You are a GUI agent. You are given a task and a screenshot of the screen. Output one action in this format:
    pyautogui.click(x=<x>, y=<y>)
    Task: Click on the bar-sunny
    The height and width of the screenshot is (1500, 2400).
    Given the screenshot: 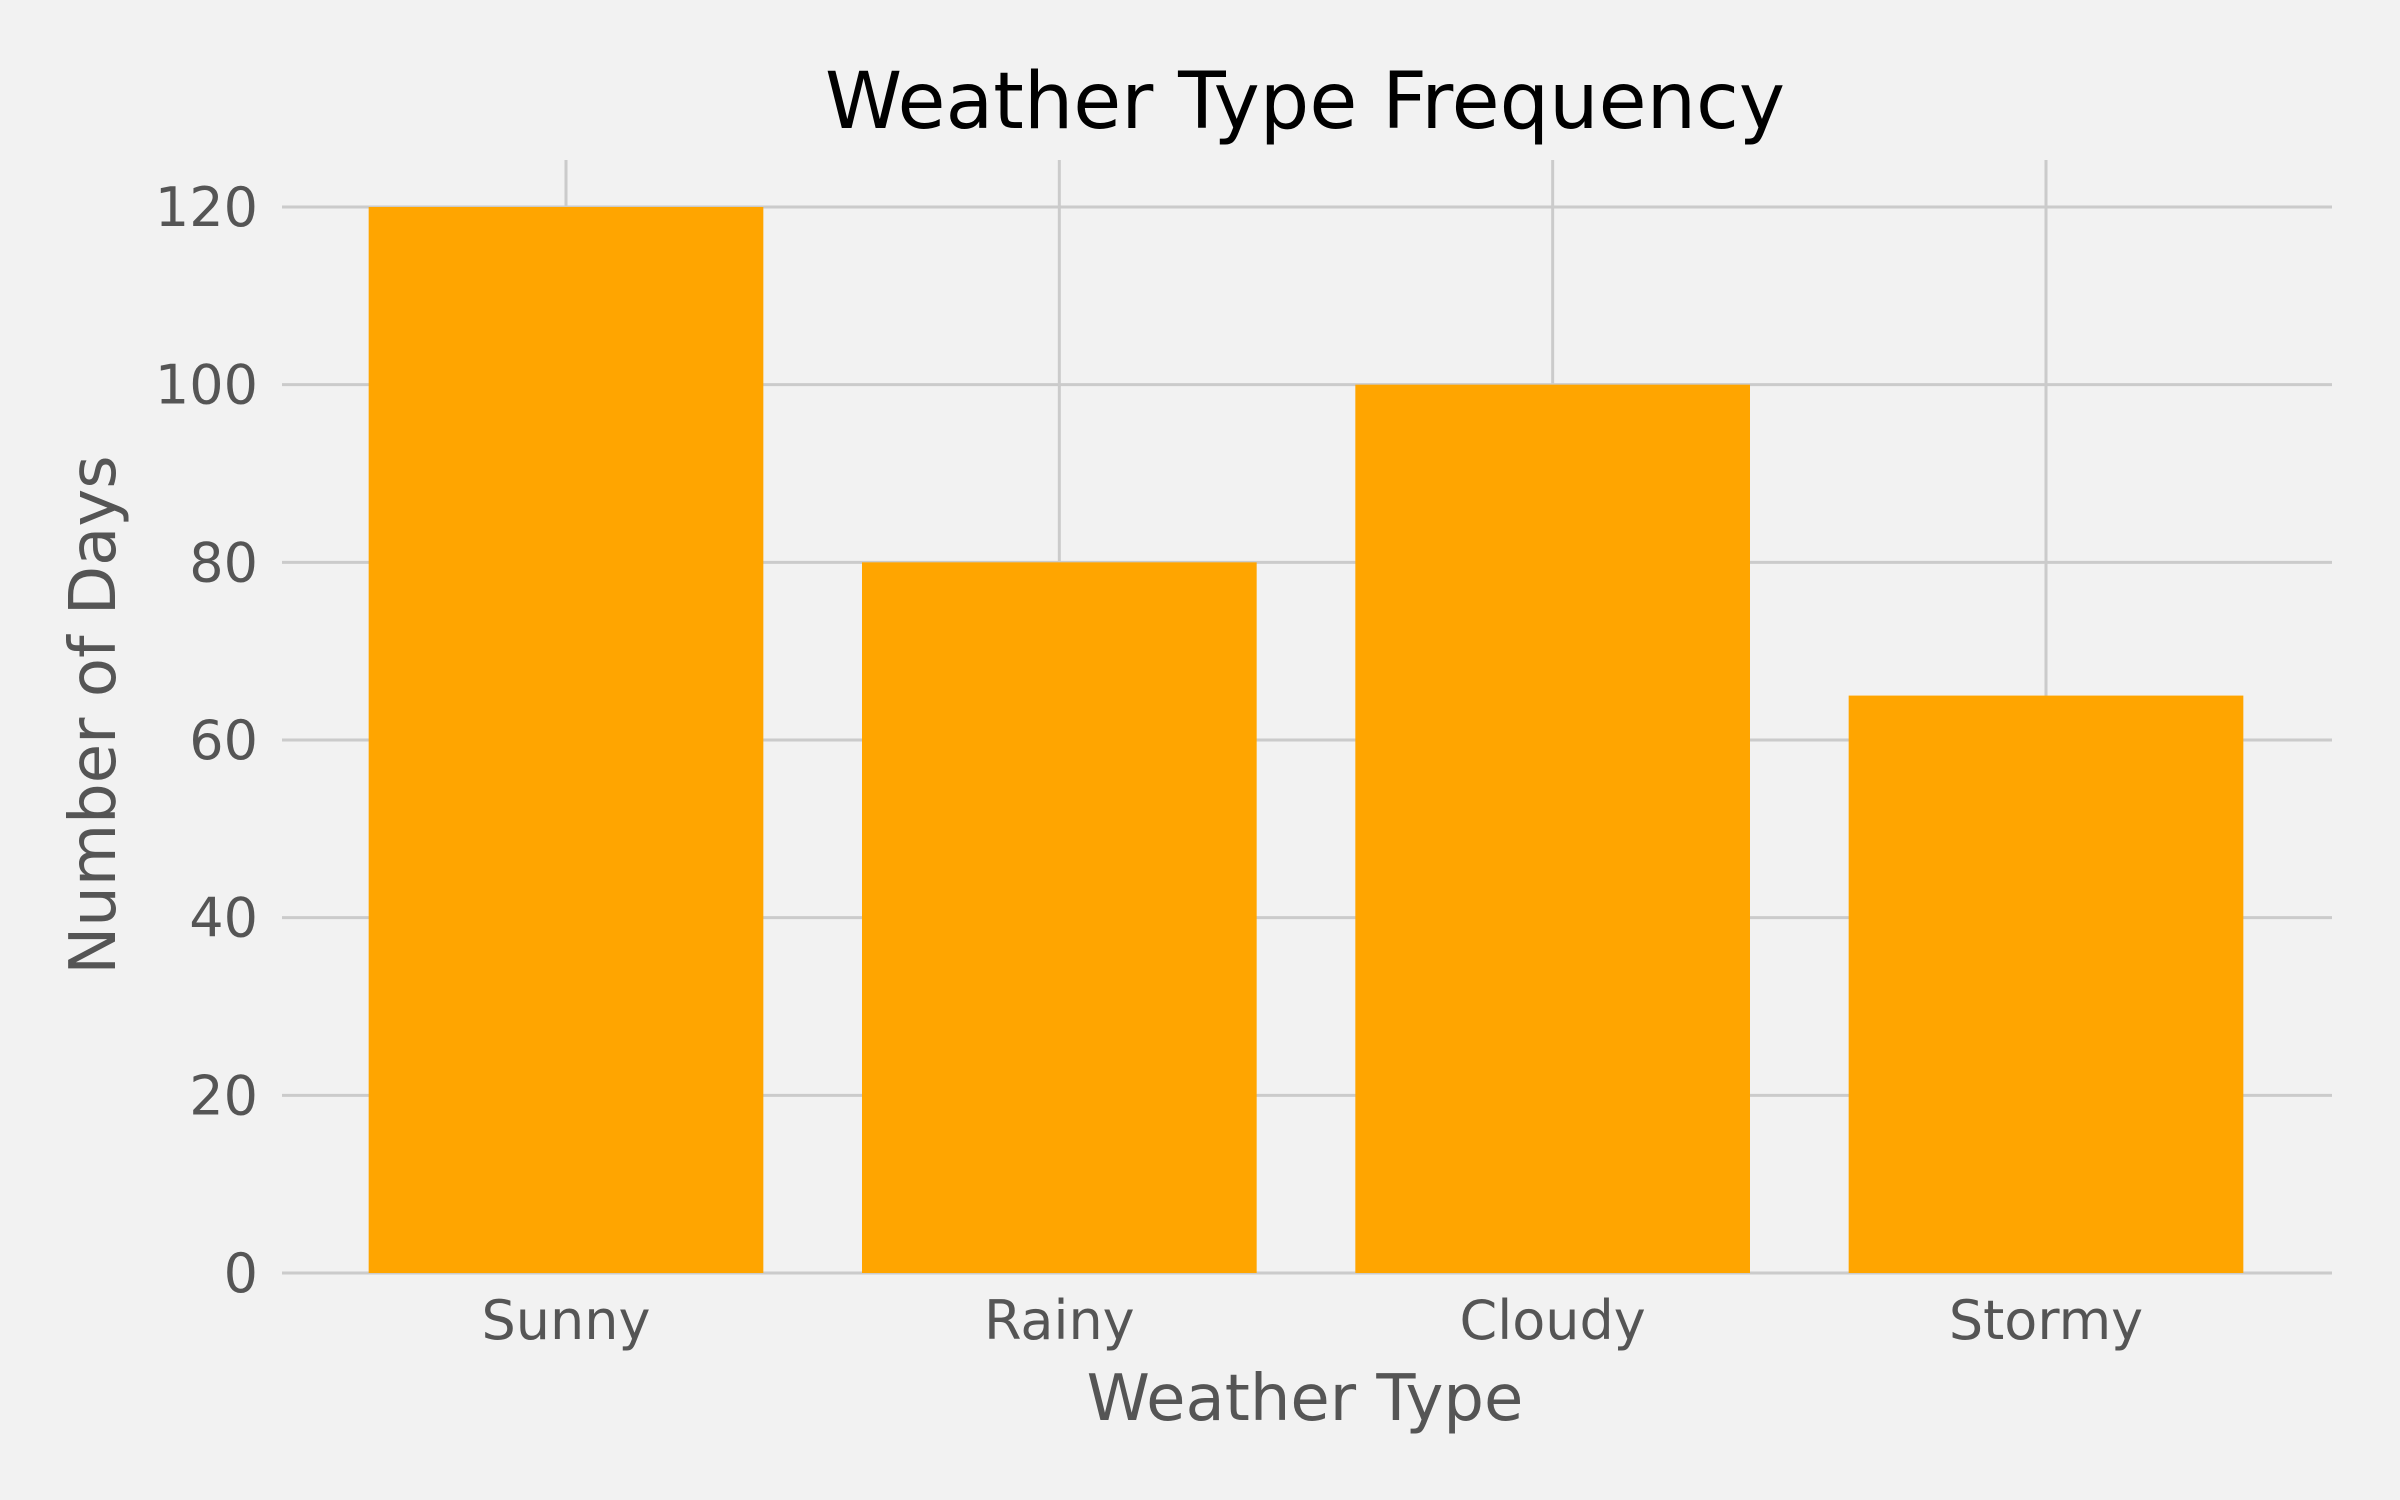 What is the action you would take?
    pyautogui.click(x=566, y=740)
    